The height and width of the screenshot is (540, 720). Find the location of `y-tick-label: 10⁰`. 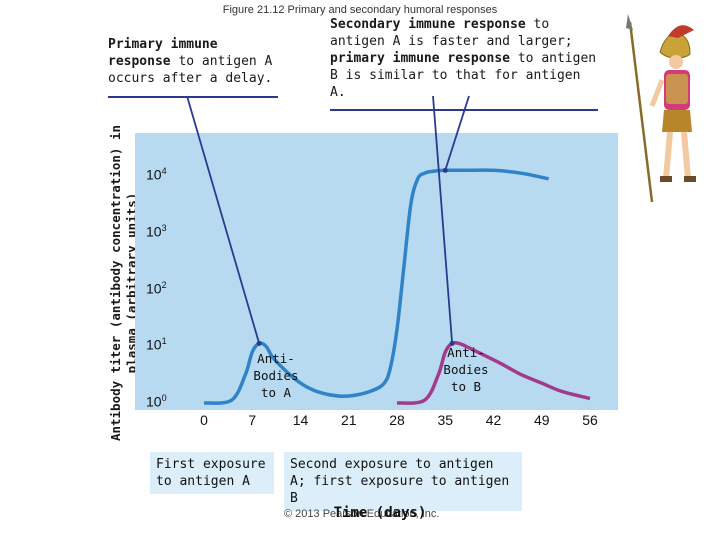

y-tick-label: 10⁰ is located at coordinates (156, 401).